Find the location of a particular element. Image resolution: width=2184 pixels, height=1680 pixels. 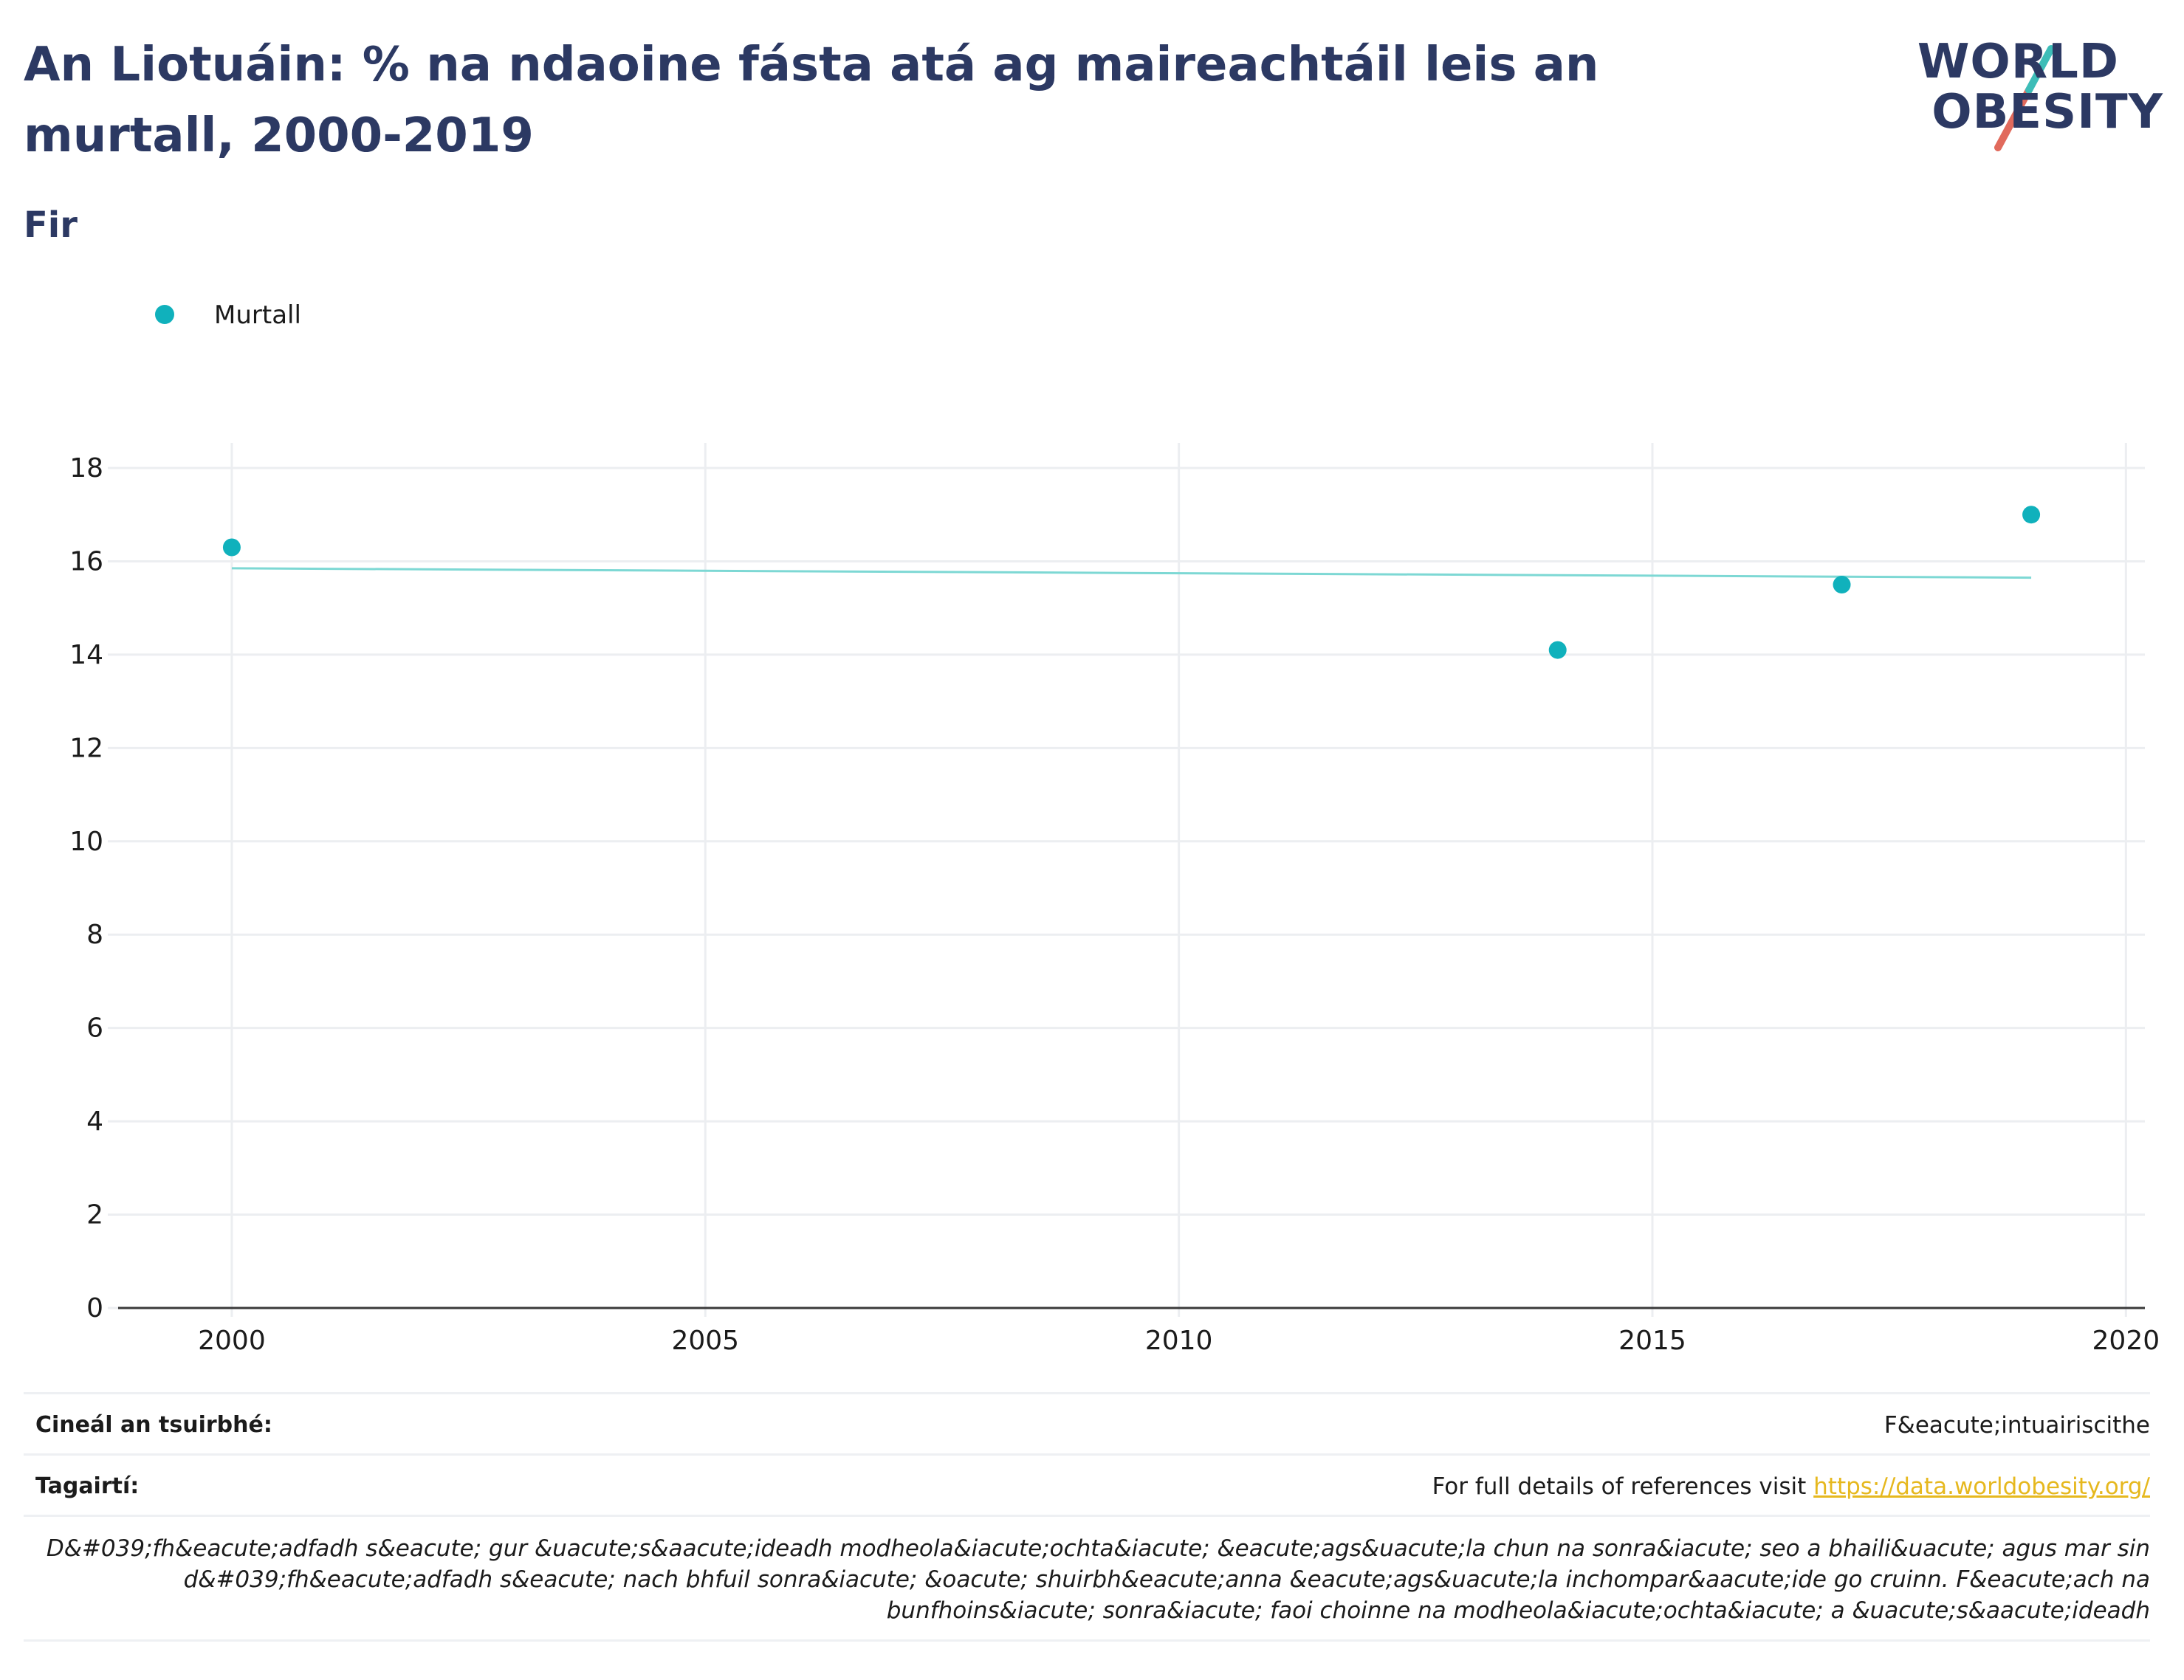

y-tick-label: 2 is located at coordinates (95, 1215).